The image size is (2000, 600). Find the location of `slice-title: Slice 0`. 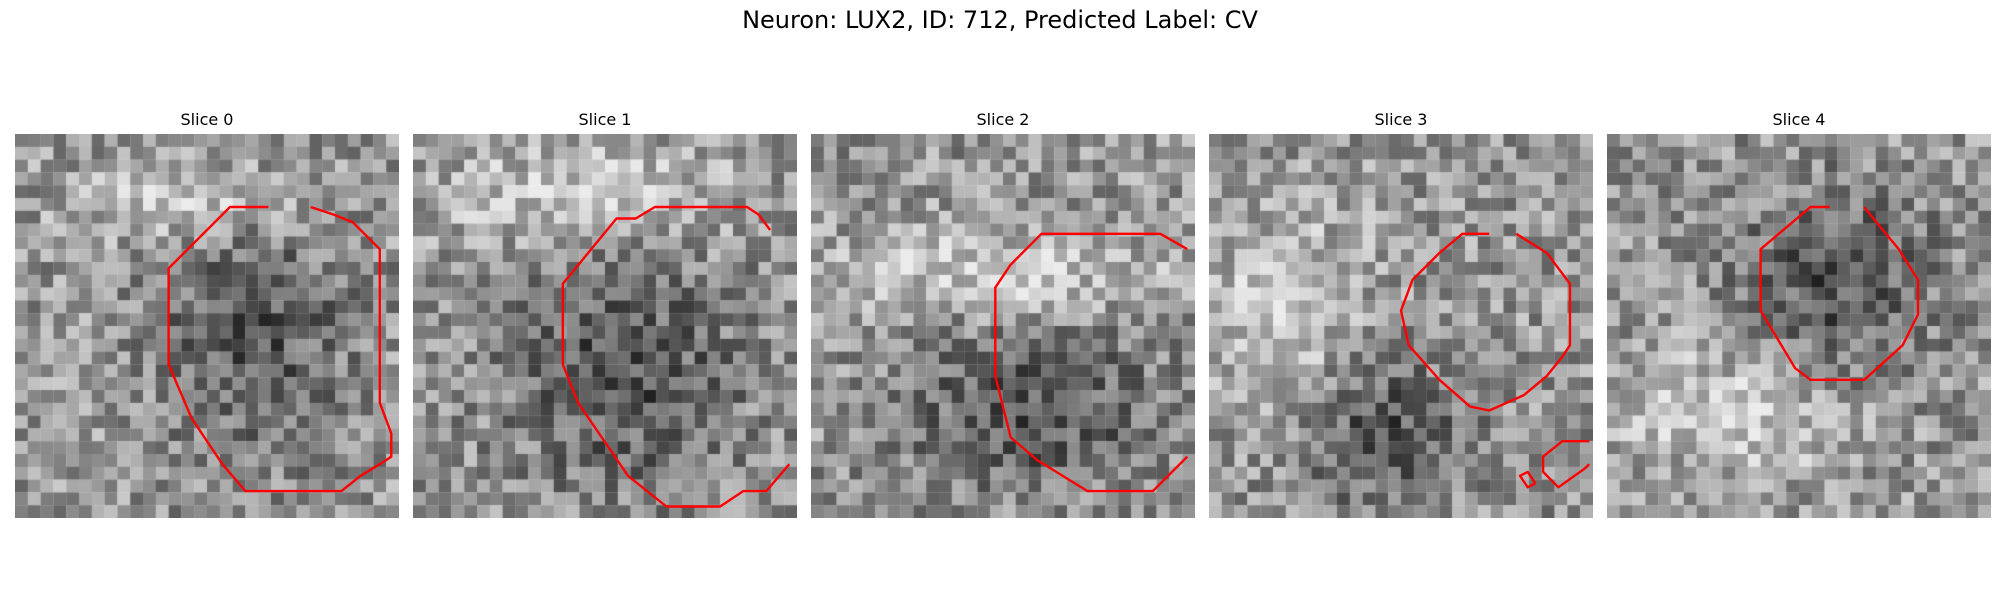

slice-title: Slice 0 is located at coordinates (207, 119).